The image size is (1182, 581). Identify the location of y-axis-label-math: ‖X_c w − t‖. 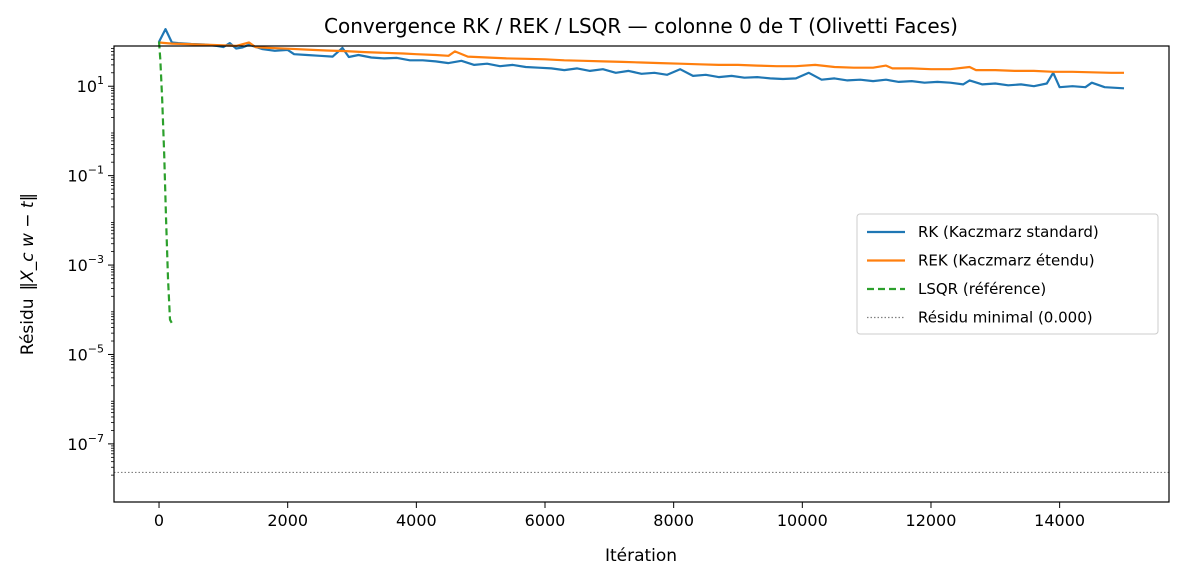
(28, 242).